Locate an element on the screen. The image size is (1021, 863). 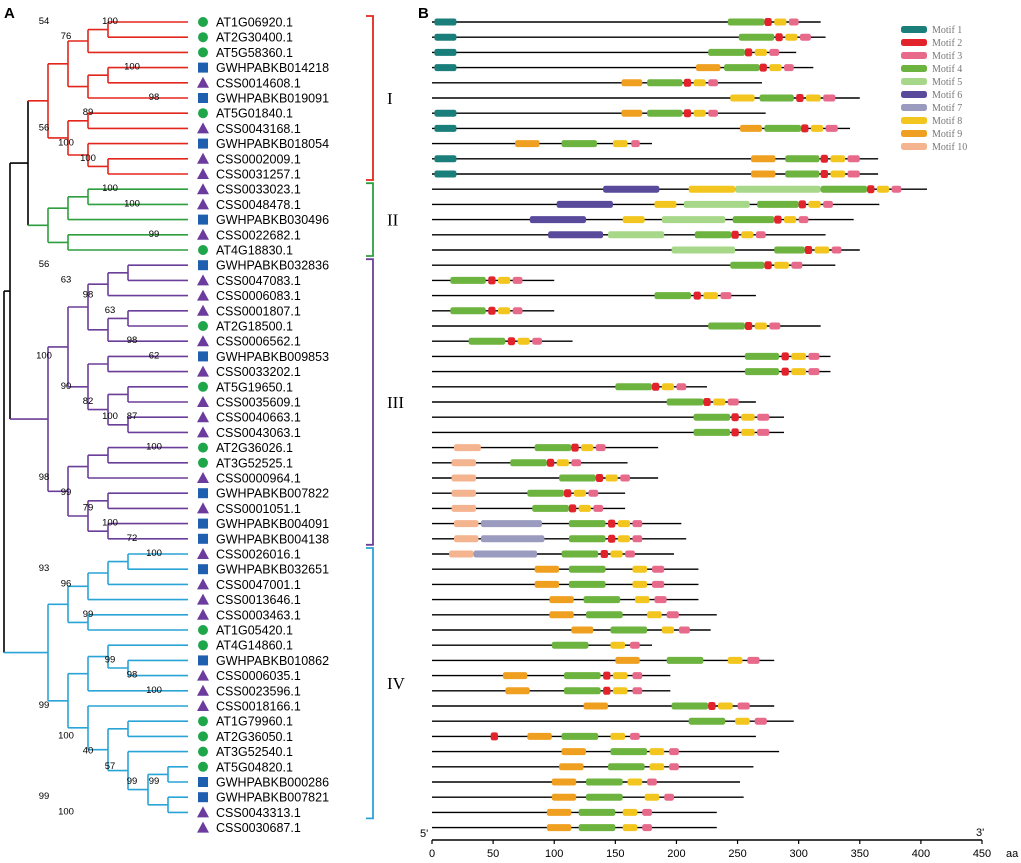
bootstrap-value: 98 is located at coordinates (44, 477).